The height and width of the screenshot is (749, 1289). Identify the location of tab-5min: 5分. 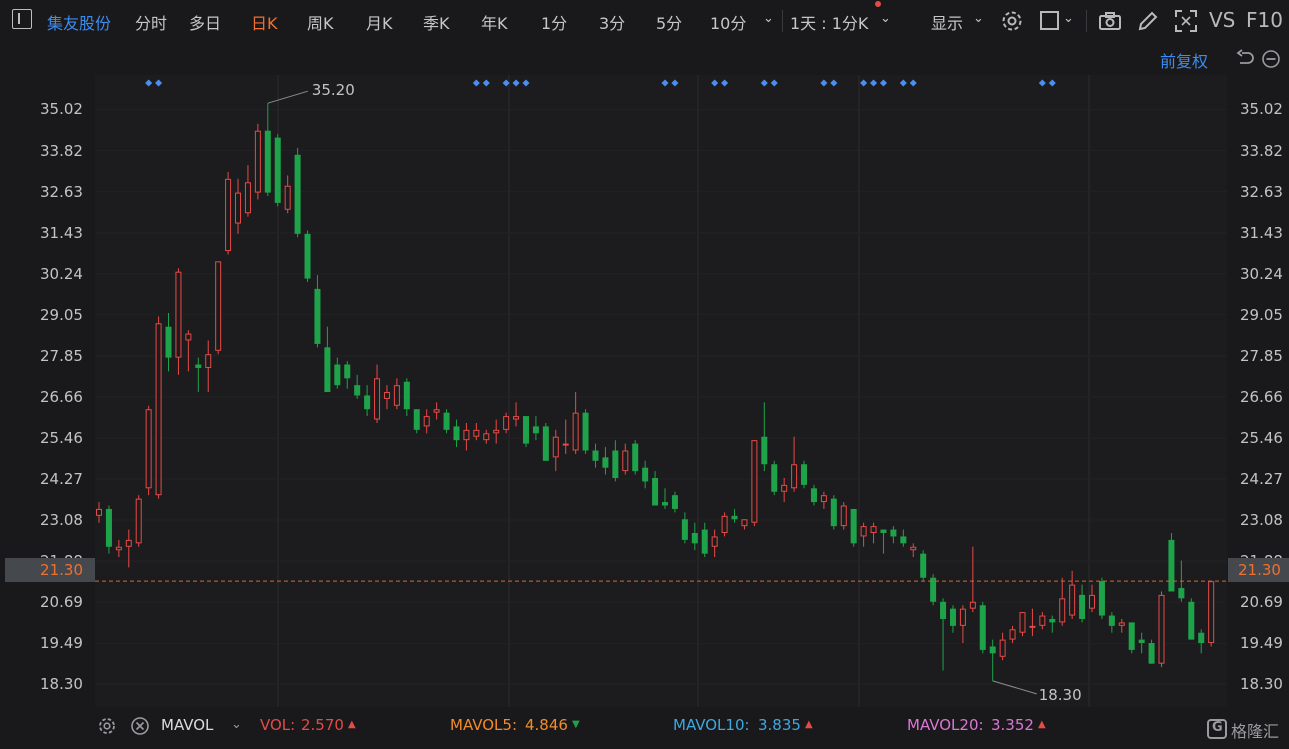
(669, 23).